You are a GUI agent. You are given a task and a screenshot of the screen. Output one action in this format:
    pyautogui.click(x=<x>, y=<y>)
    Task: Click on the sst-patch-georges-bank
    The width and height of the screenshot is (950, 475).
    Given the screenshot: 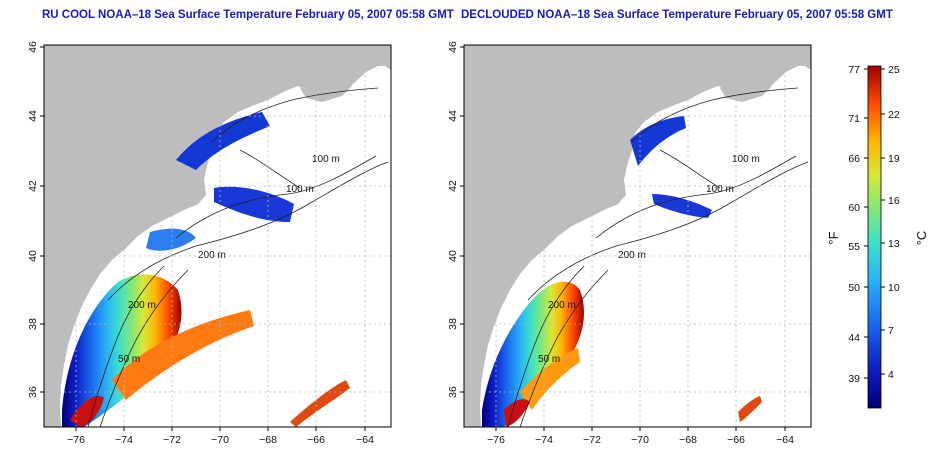 What is the action you would take?
    pyautogui.click(x=682, y=206)
    